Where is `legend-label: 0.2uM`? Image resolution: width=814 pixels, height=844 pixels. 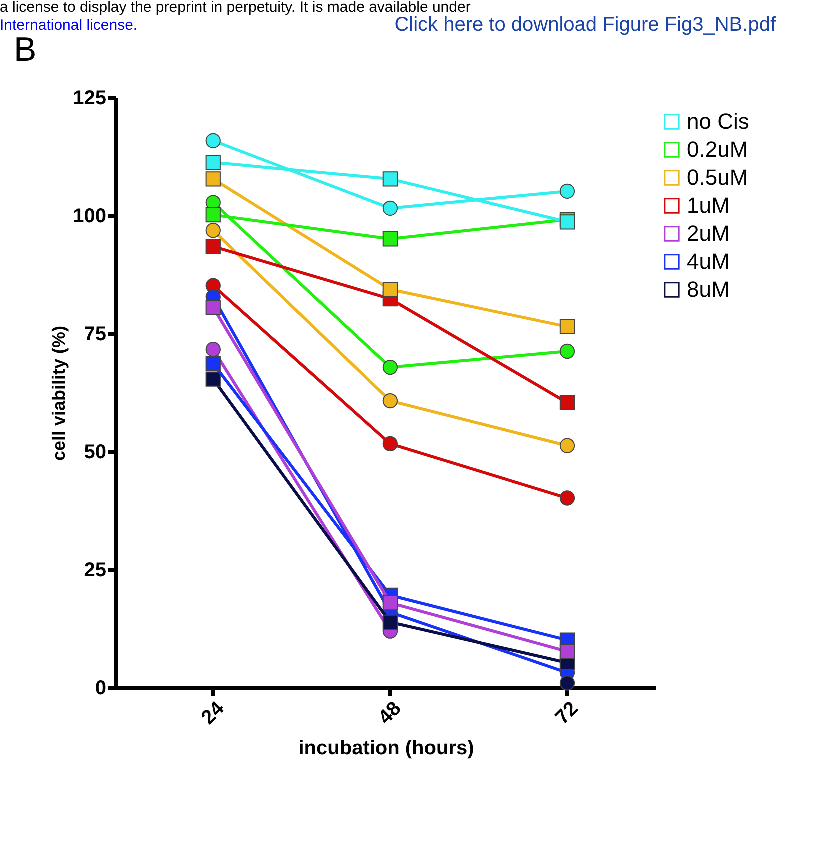 legend-label: 0.2uM is located at coordinates (717, 149).